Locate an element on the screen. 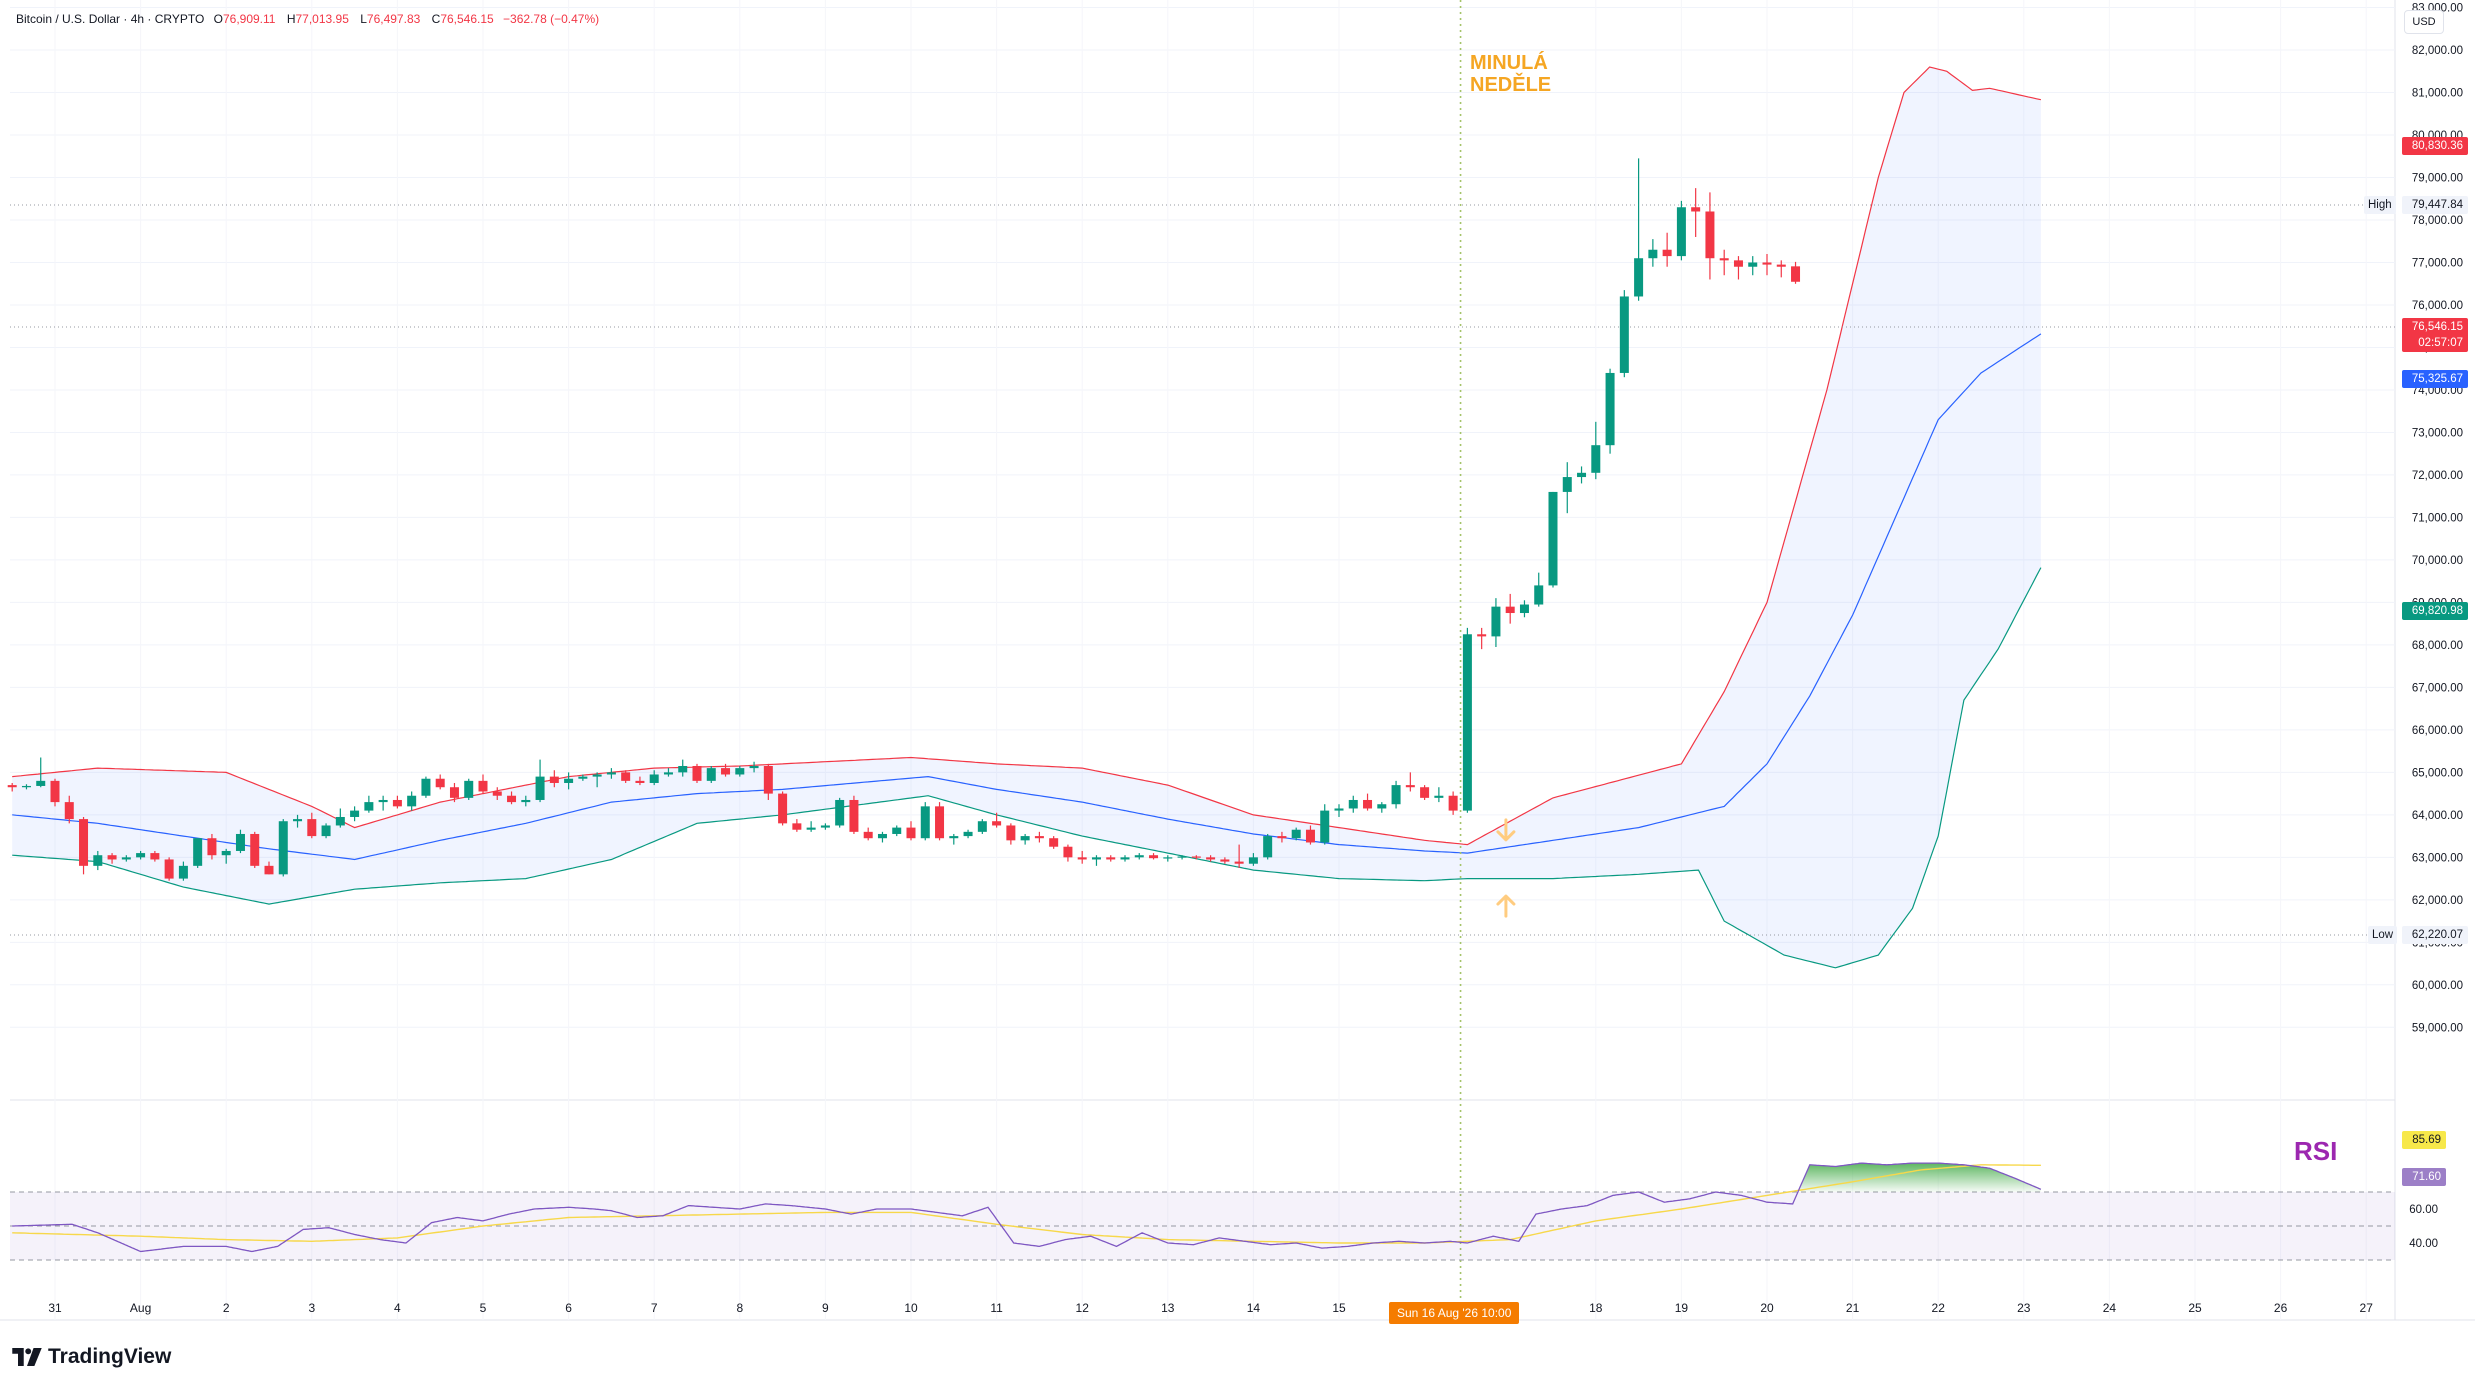 This screenshot has width=2475, height=1383. low-tag-label: Low is located at coordinates (2383, 935).